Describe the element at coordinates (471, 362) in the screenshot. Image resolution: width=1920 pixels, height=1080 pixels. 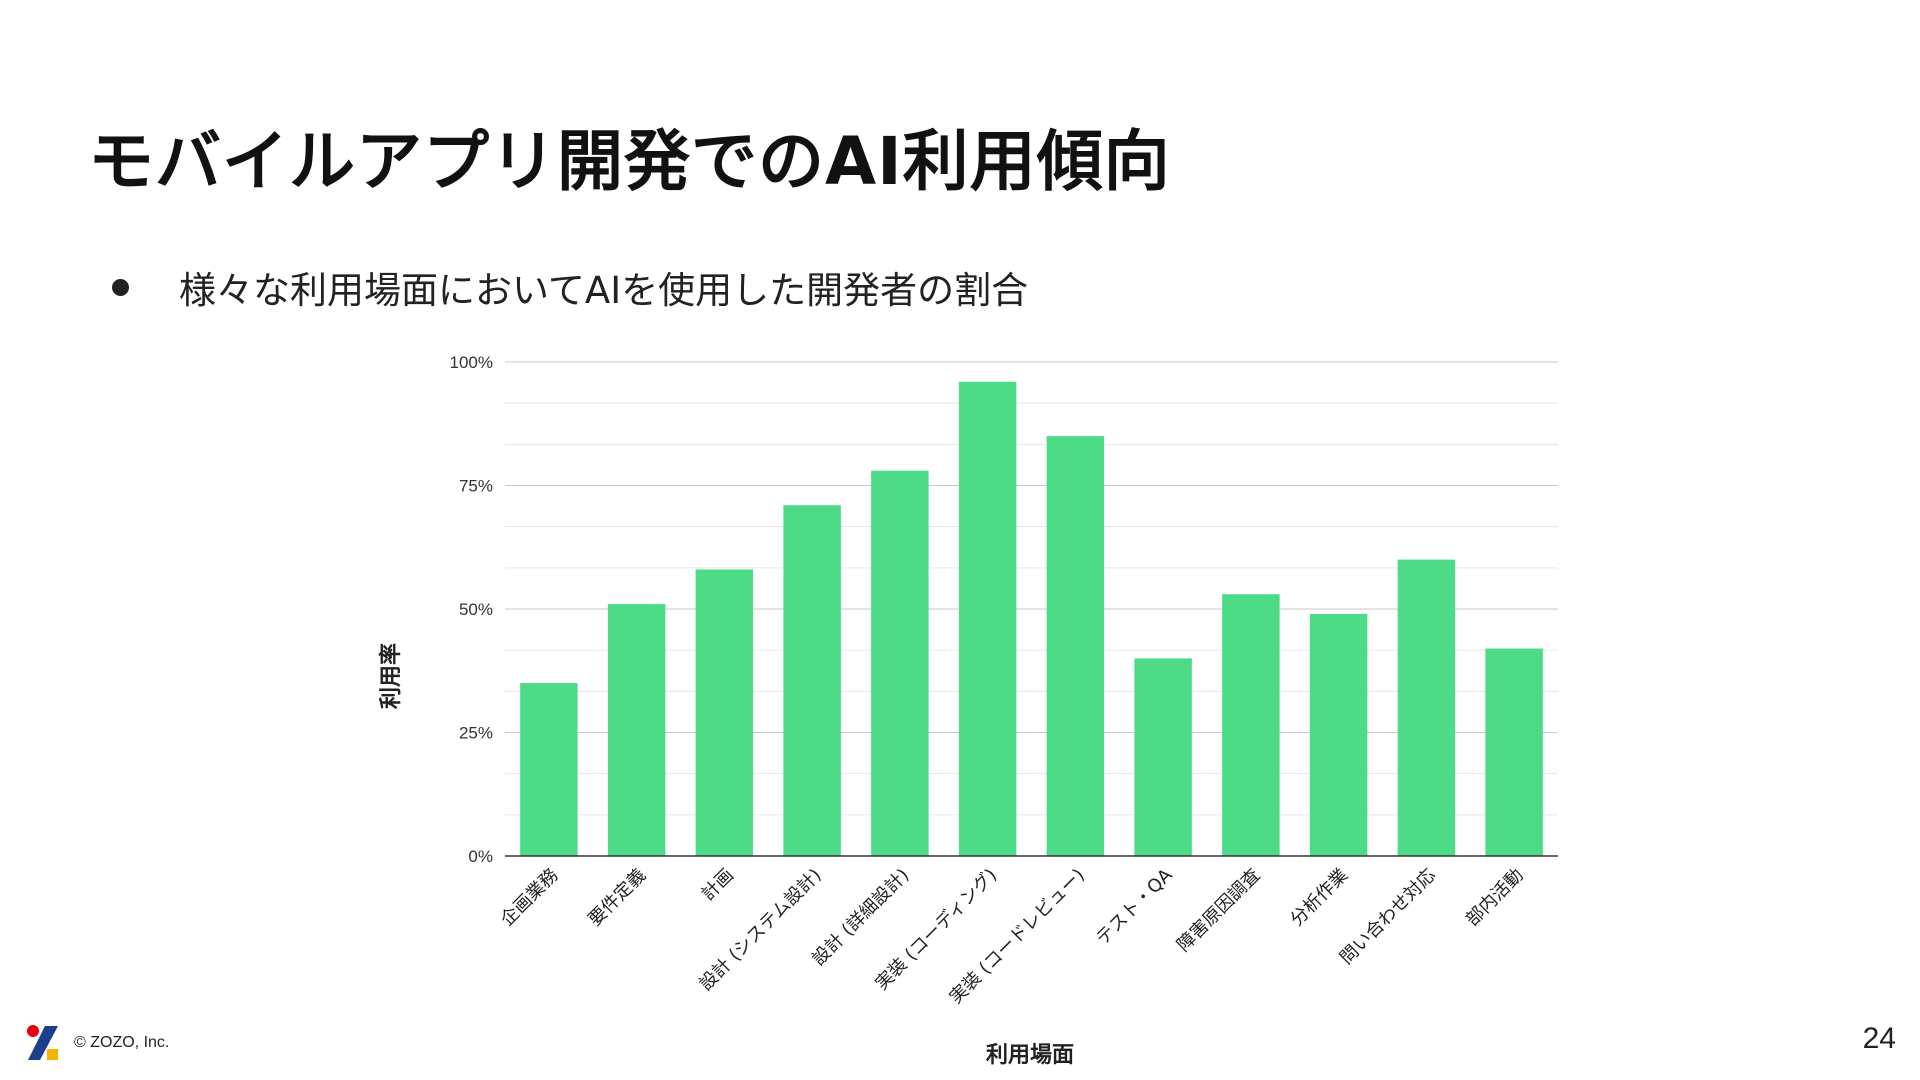
I see `y-tick-label: 100%` at that location.